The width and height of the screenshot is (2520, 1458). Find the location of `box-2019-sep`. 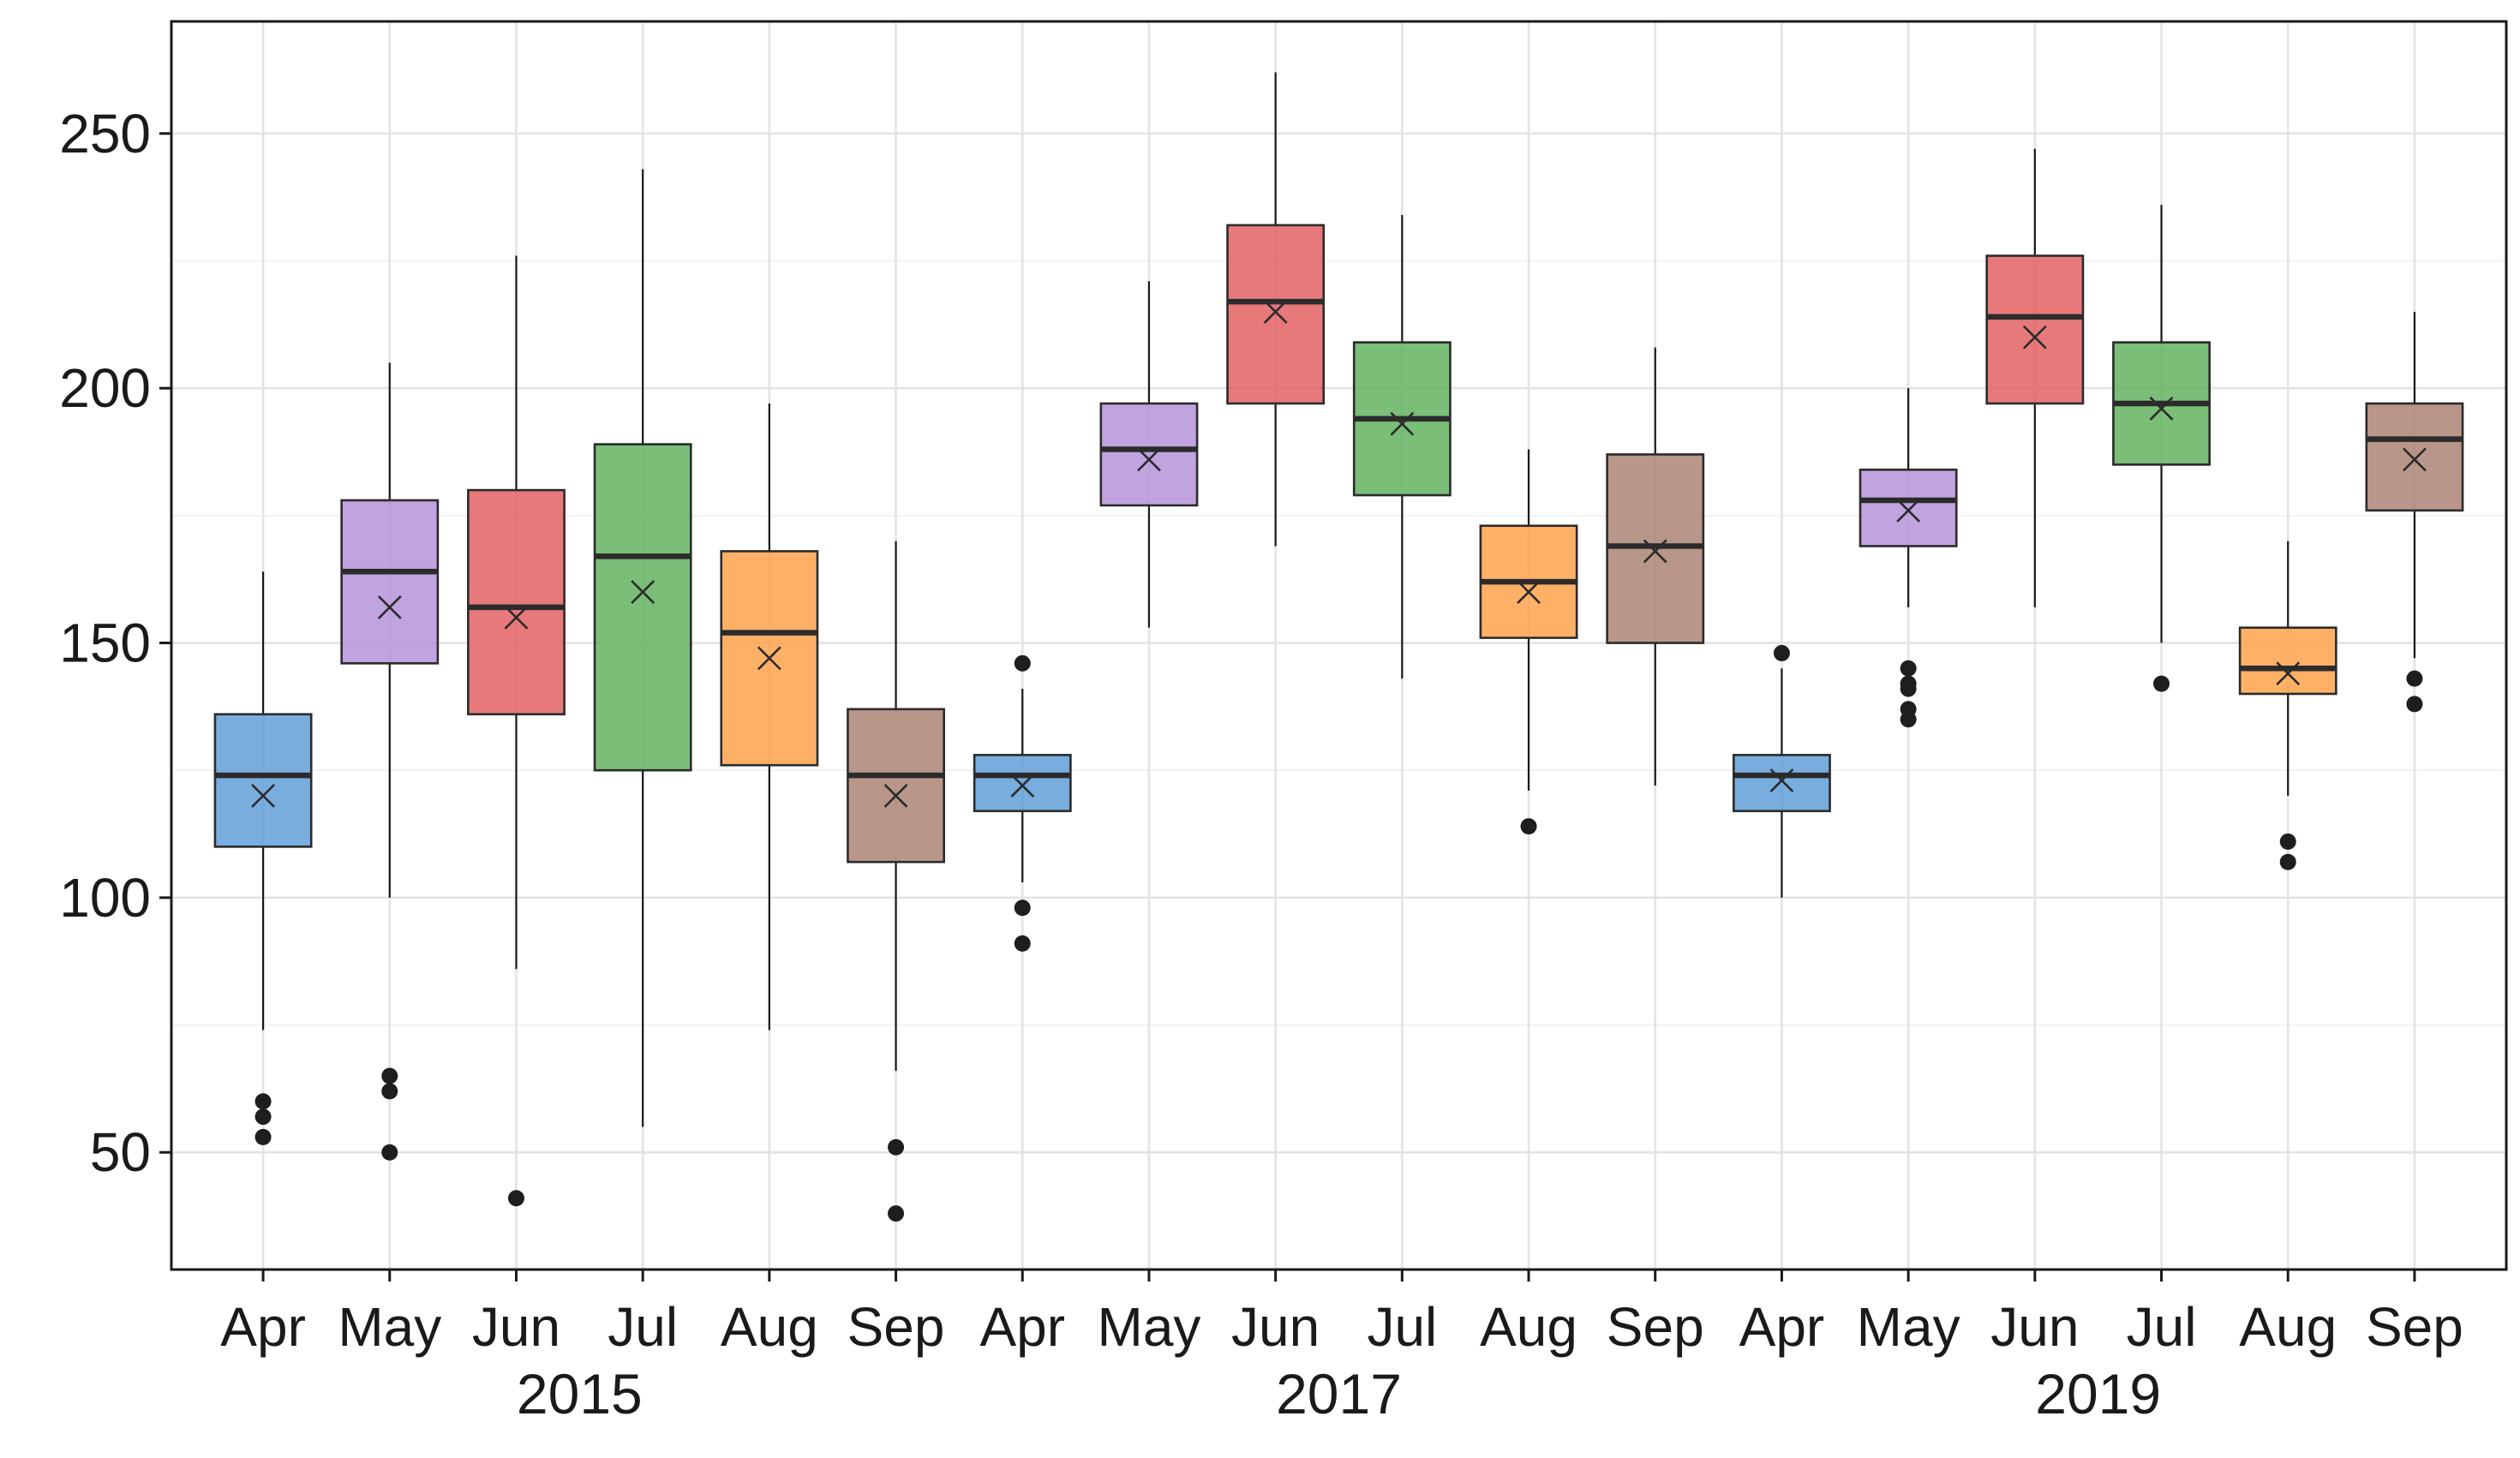

box-2019-sep is located at coordinates (2414, 512).